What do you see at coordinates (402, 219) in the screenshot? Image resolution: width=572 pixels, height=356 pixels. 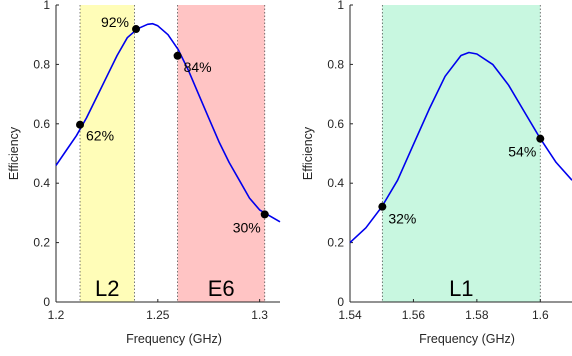 I see `right-marker-label: 32%` at bounding box center [402, 219].